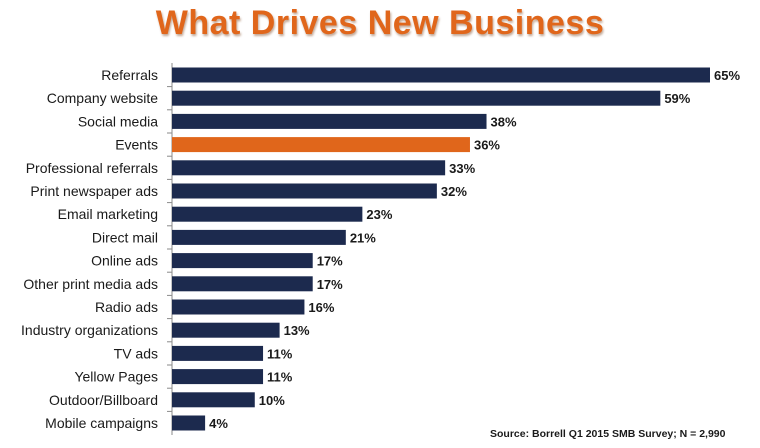  What do you see at coordinates (297, 330) in the screenshot?
I see `data-label: 13%` at bounding box center [297, 330].